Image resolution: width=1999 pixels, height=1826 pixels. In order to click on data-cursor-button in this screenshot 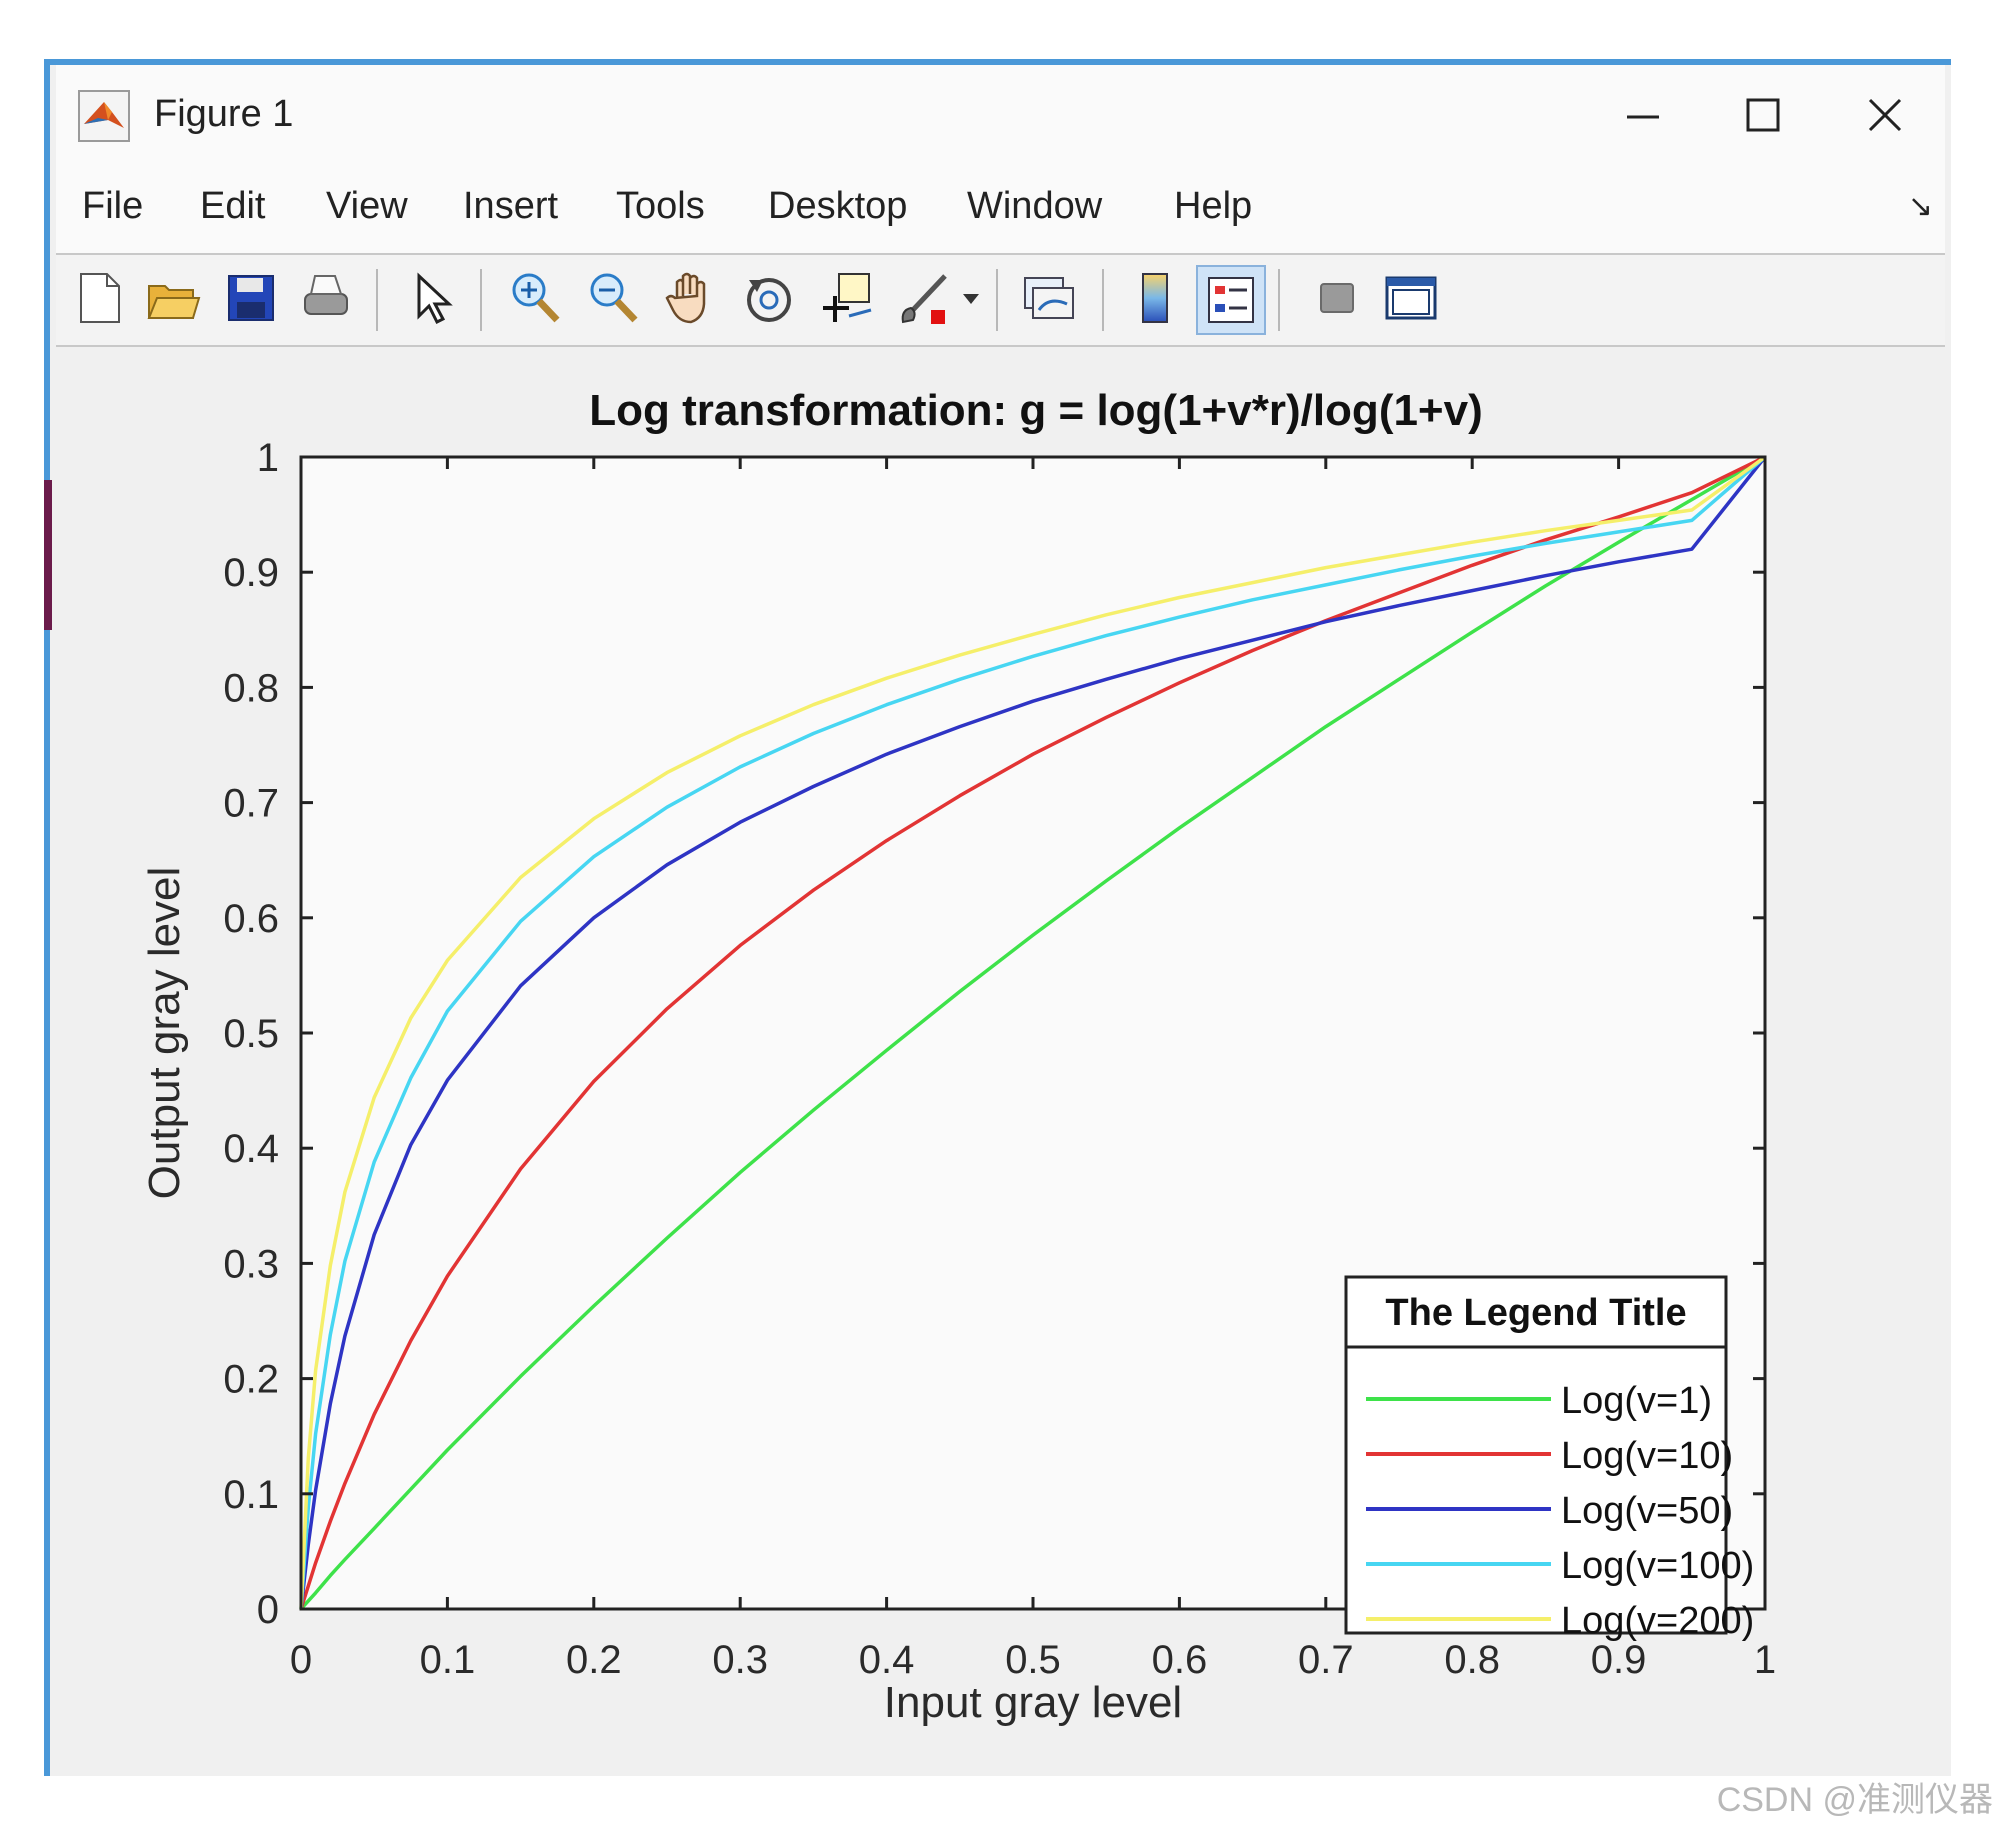, I will do `click(847, 298)`.